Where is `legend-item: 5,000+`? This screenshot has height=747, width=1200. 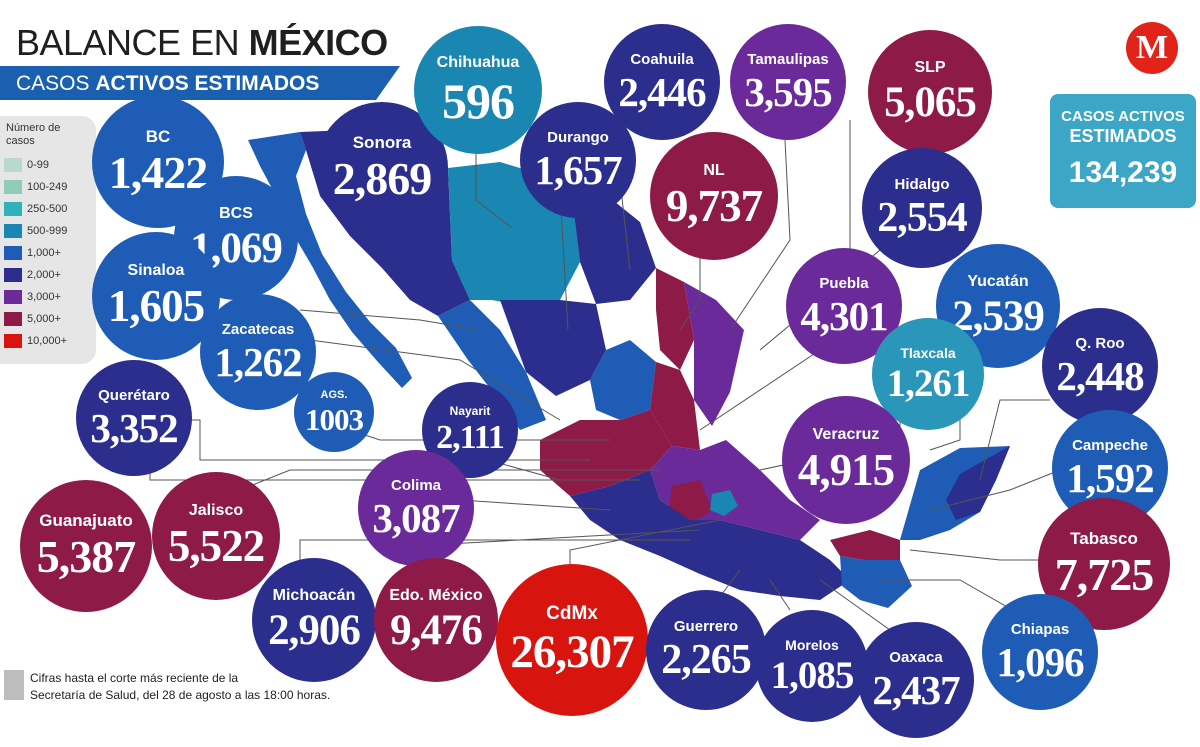
legend-item: 5,000+ is located at coordinates (32, 319).